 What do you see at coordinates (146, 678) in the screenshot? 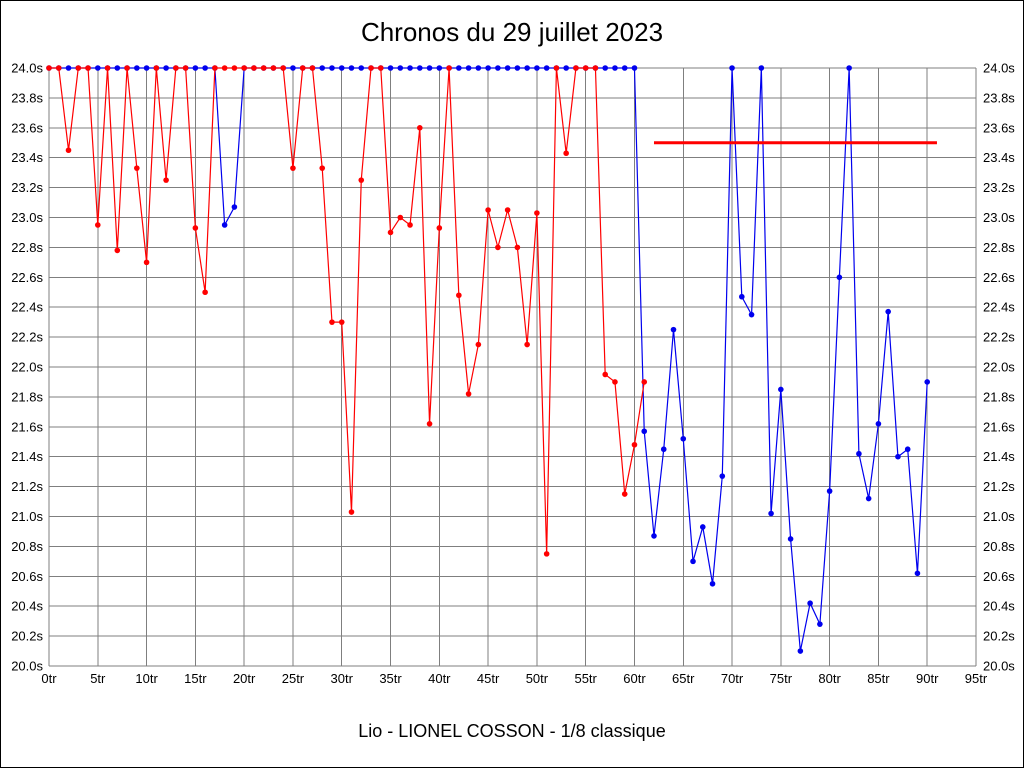
I see `x-tick-label: 10tr` at bounding box center [146, 678].